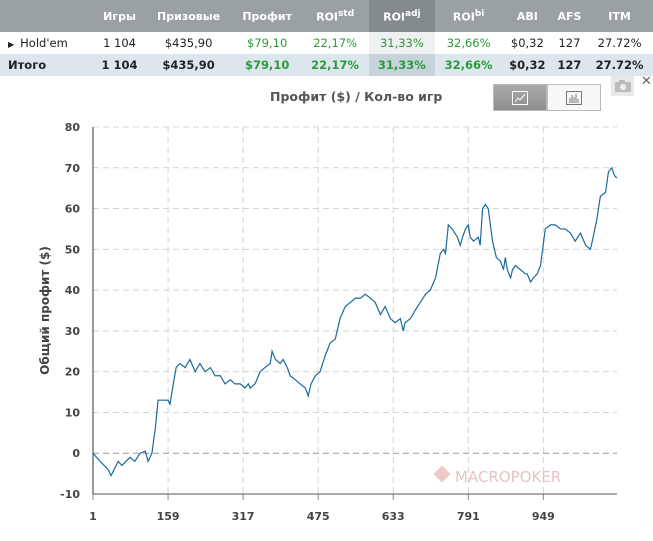 The height and width of the screenshot is (541, 653). What do you see at coordinates (70, 494) in the screenshot?
I see `y-tick-label: -10` at bounding box center [70, 494].